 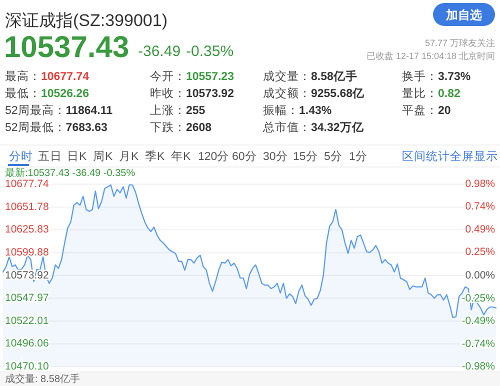 I want to click on text: 成交额：9255.68亿, so click(x=314, y=93).